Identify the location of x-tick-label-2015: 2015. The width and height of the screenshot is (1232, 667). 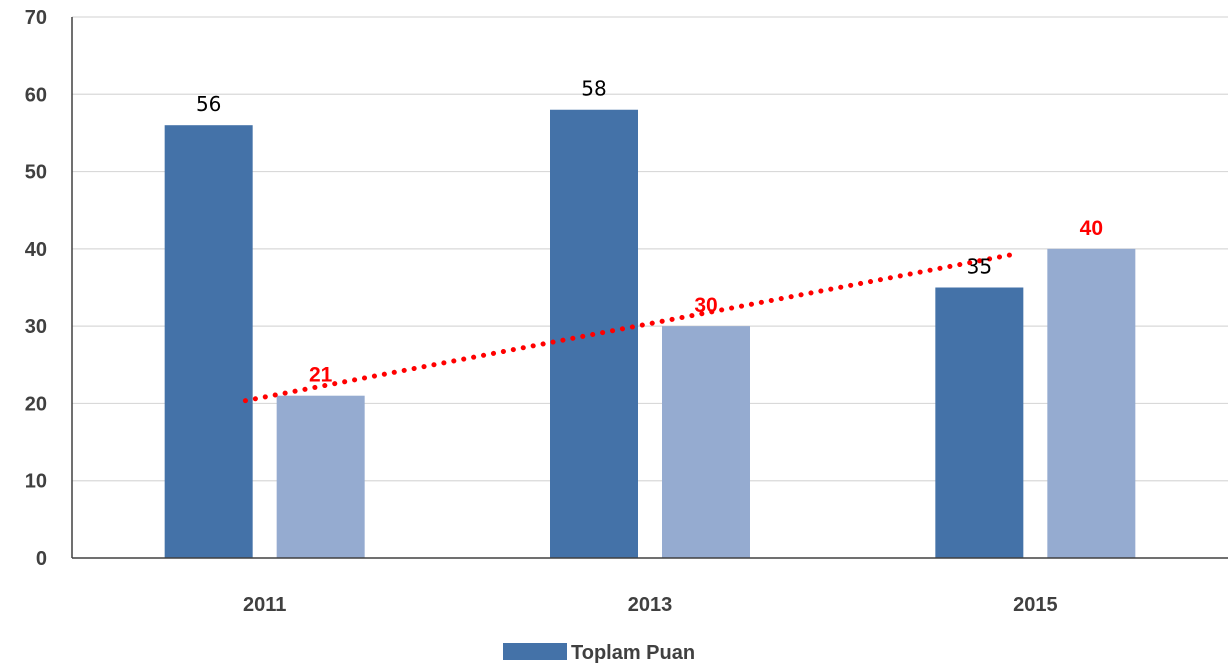
(1035, 605).